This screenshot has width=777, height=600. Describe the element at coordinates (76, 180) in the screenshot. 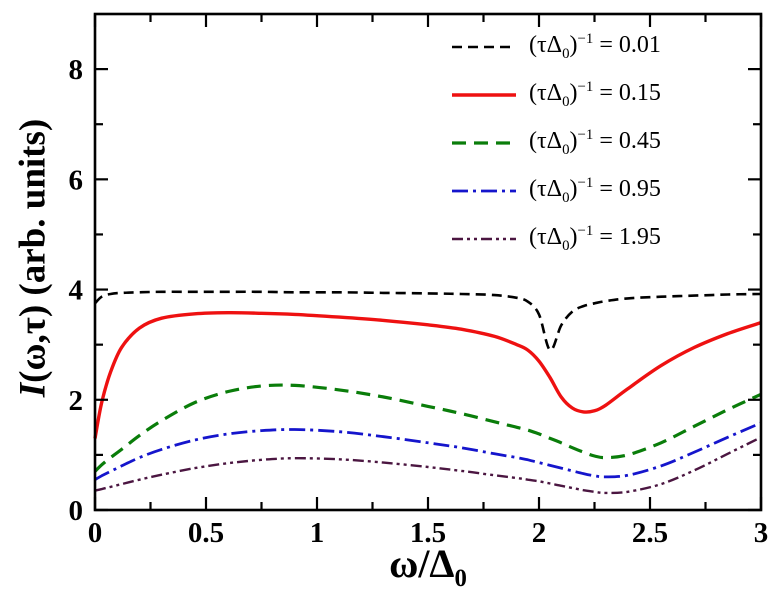

I see `y-tick-label: 6` at that location.